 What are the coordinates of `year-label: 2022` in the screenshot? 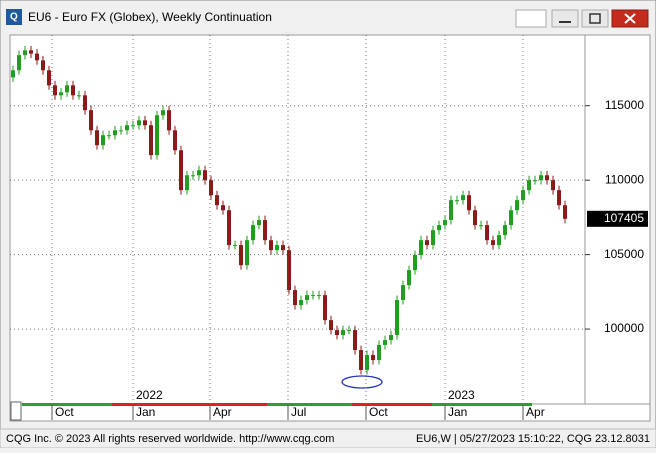 It's located at (149, 395).